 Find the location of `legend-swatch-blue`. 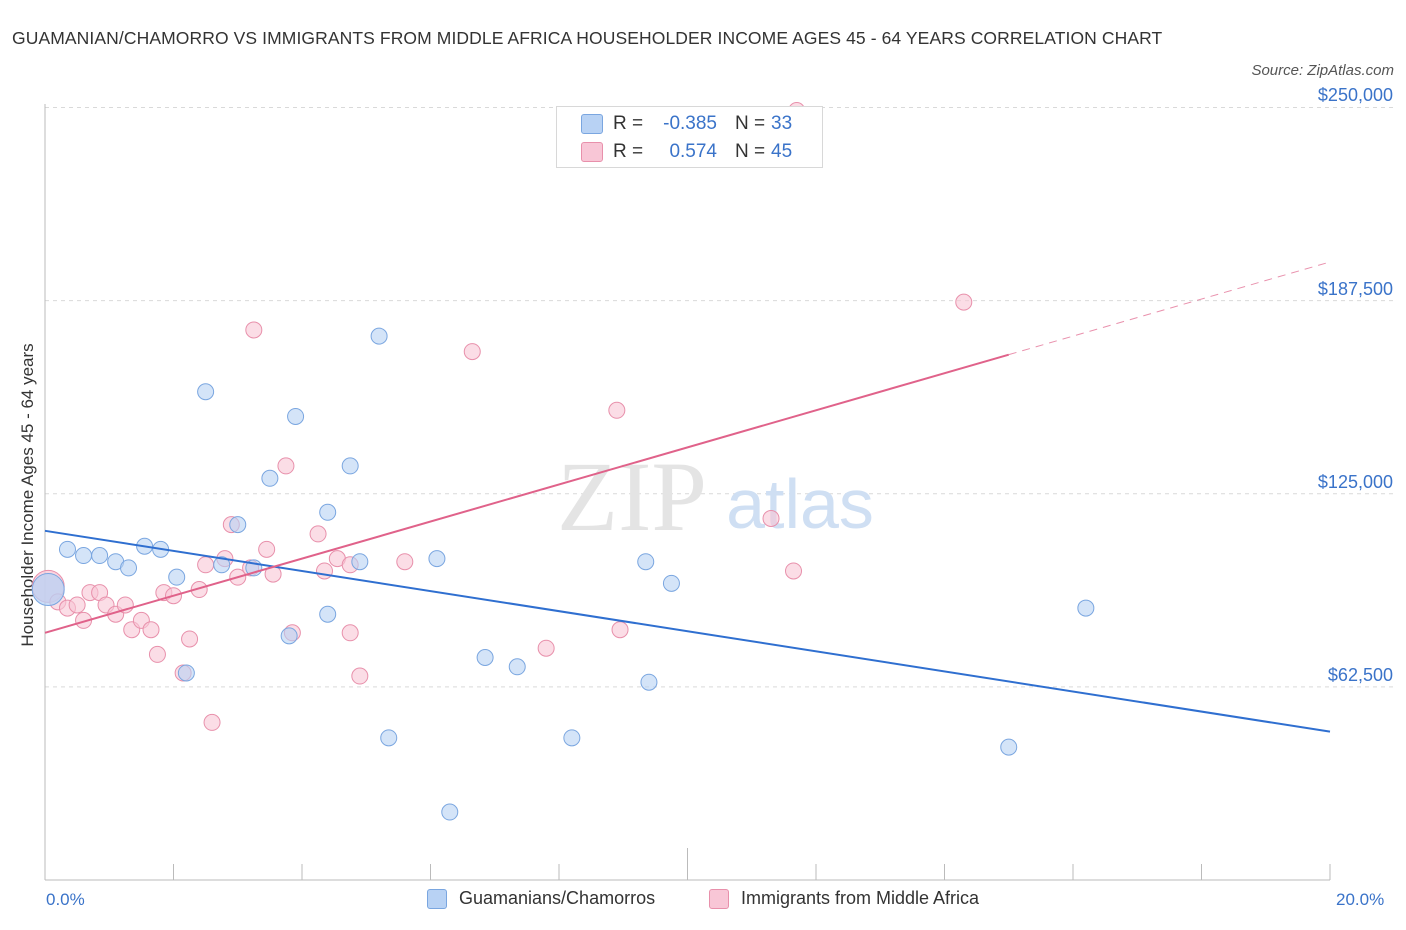

legend-swatch-blue is located at coordinates (592, 124).